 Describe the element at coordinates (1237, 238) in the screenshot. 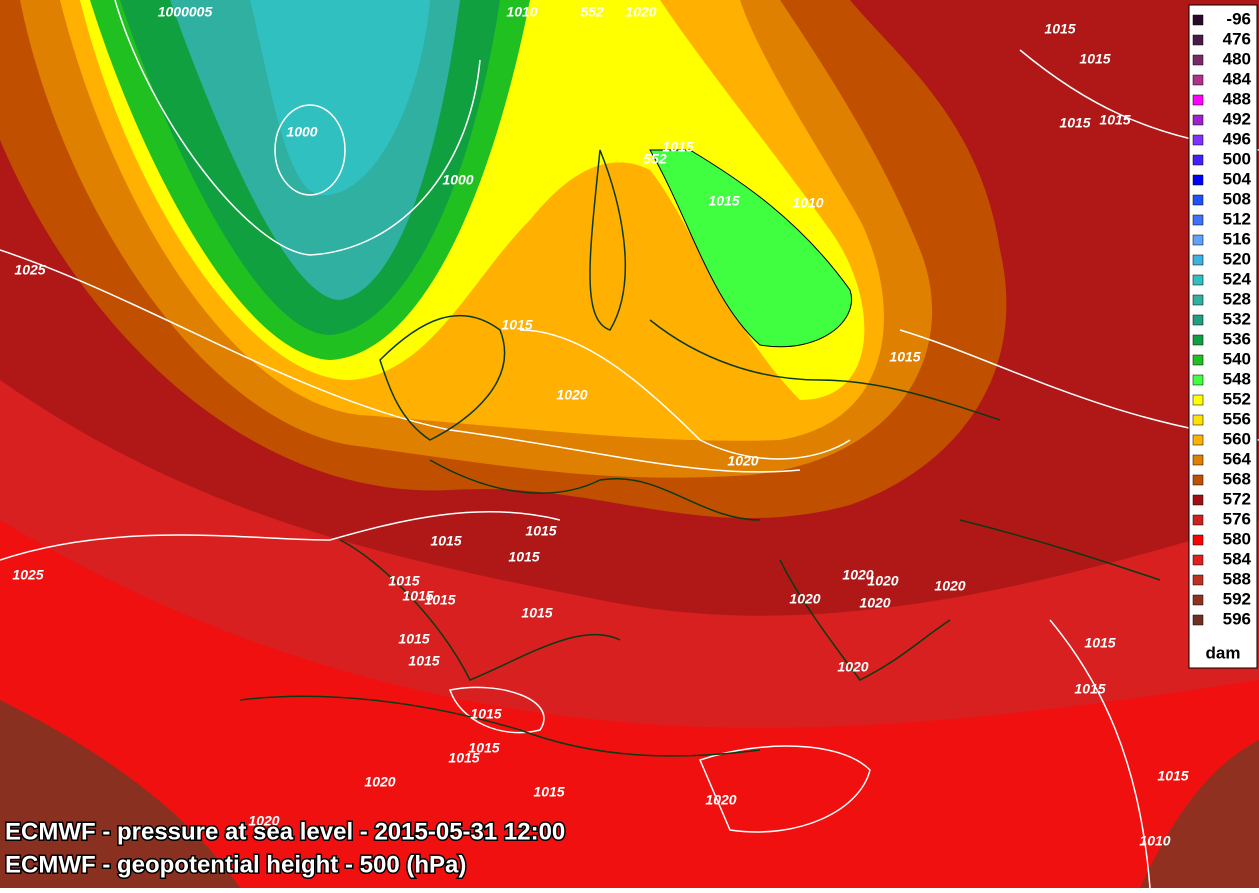

I see `legend-label: 516` at that location.